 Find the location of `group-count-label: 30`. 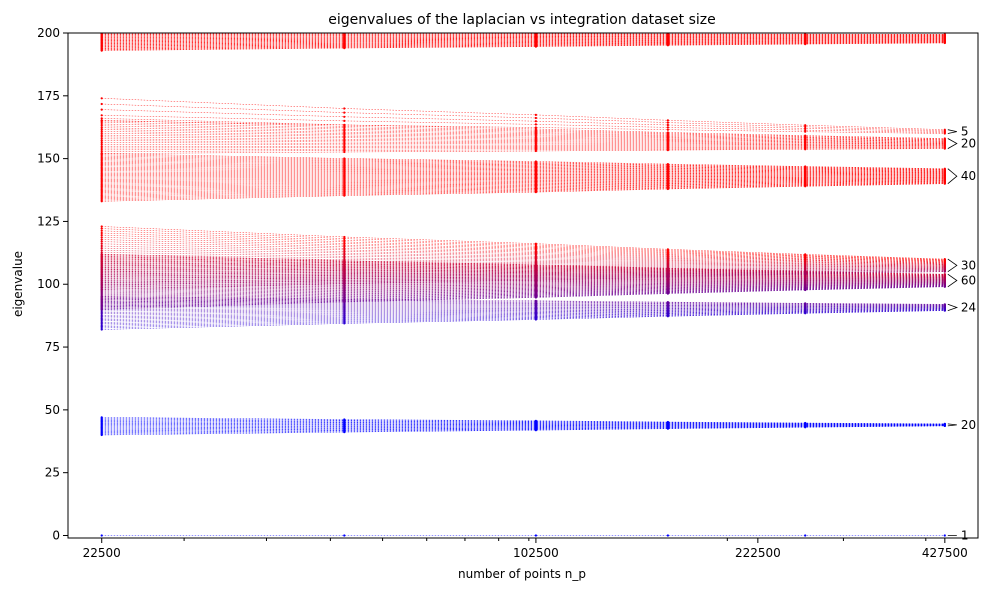

group-count-label: 30 is located at coordinates (968, 265).